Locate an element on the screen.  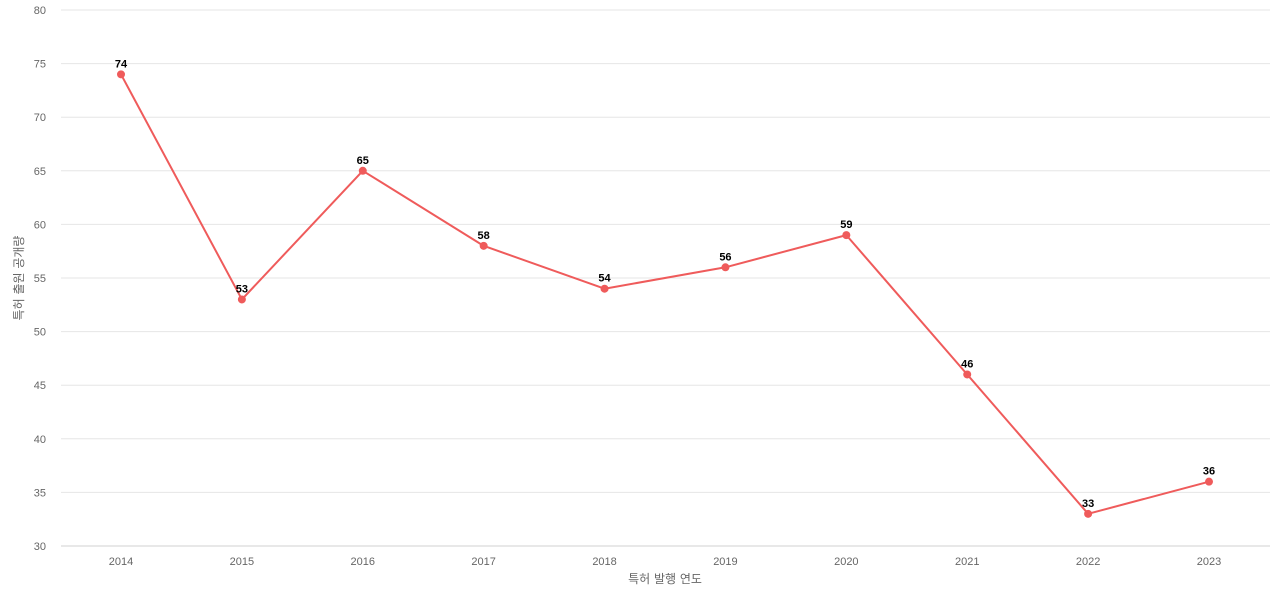
y-tick-label: 75 is located at coordinates (40, 65).